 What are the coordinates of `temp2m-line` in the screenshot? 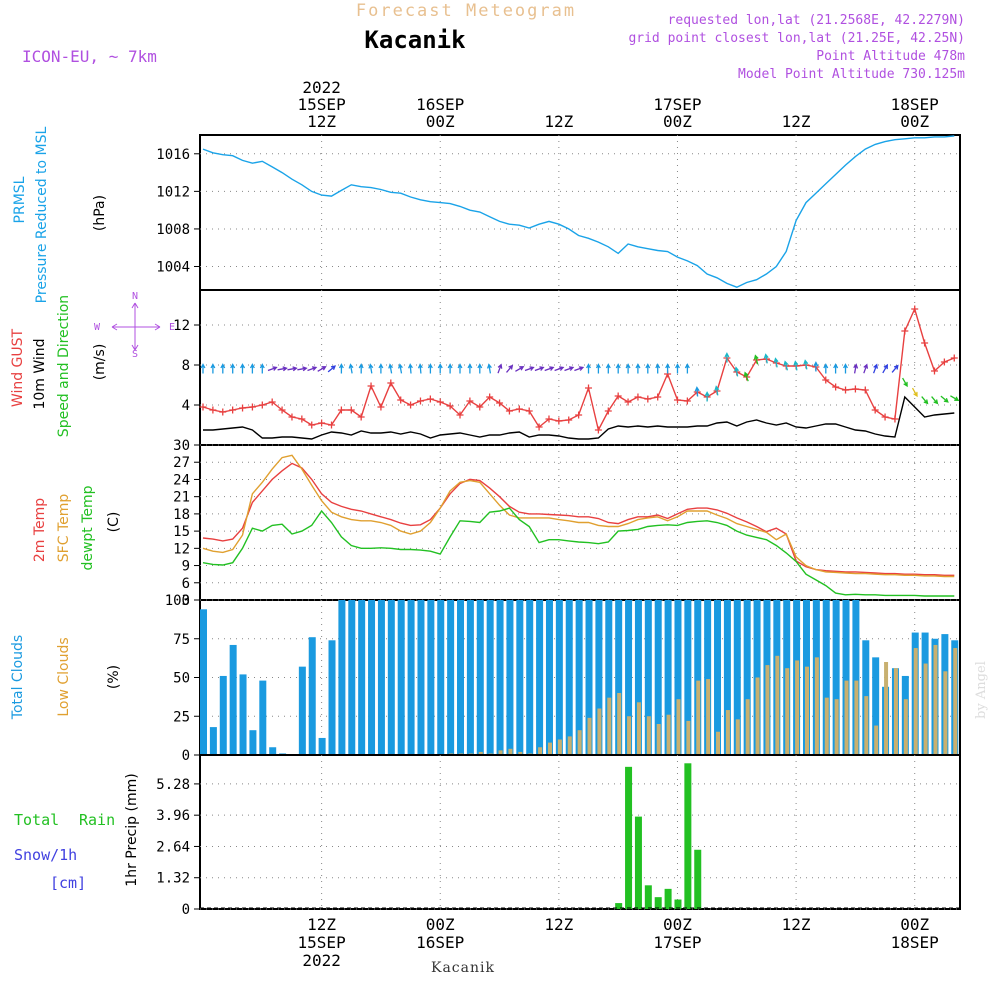 It's located at (578, 519).